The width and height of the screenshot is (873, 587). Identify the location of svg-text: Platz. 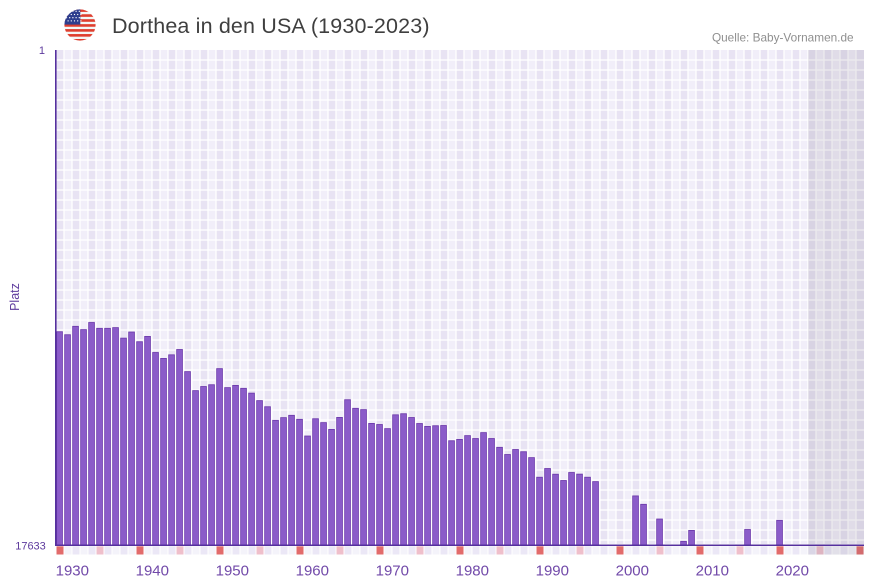
(15, 297).